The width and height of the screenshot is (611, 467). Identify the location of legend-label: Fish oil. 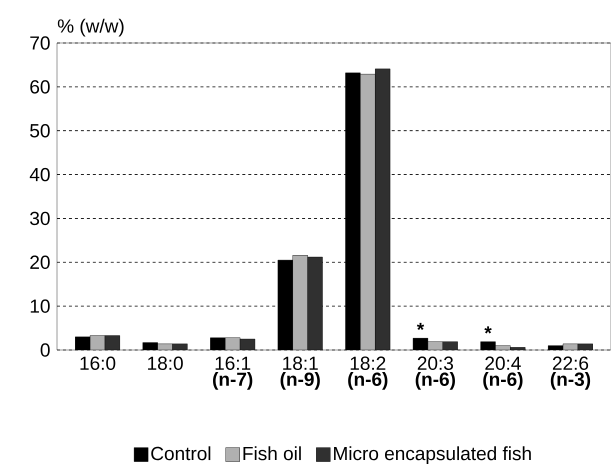
(272, 453).